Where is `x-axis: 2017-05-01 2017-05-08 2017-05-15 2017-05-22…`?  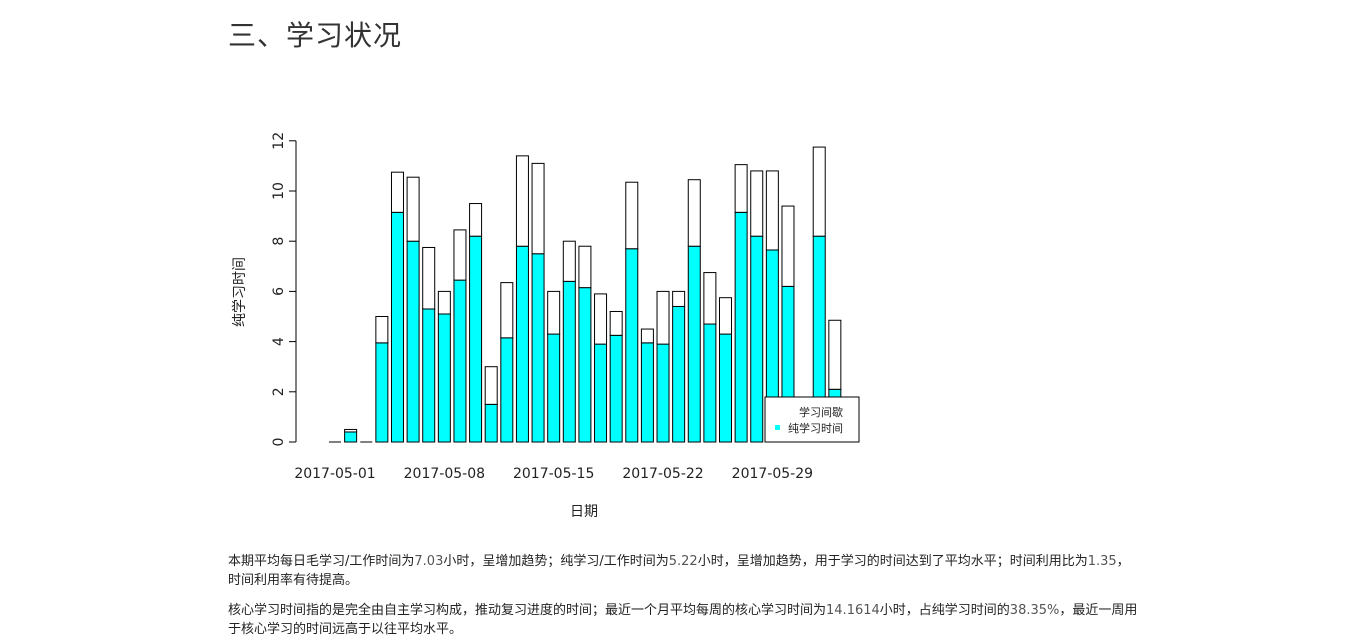 x-axis: 2017-05-01 2017-05-08 2017-05-15 2017-05-22… is located at coordinates (553, 474).